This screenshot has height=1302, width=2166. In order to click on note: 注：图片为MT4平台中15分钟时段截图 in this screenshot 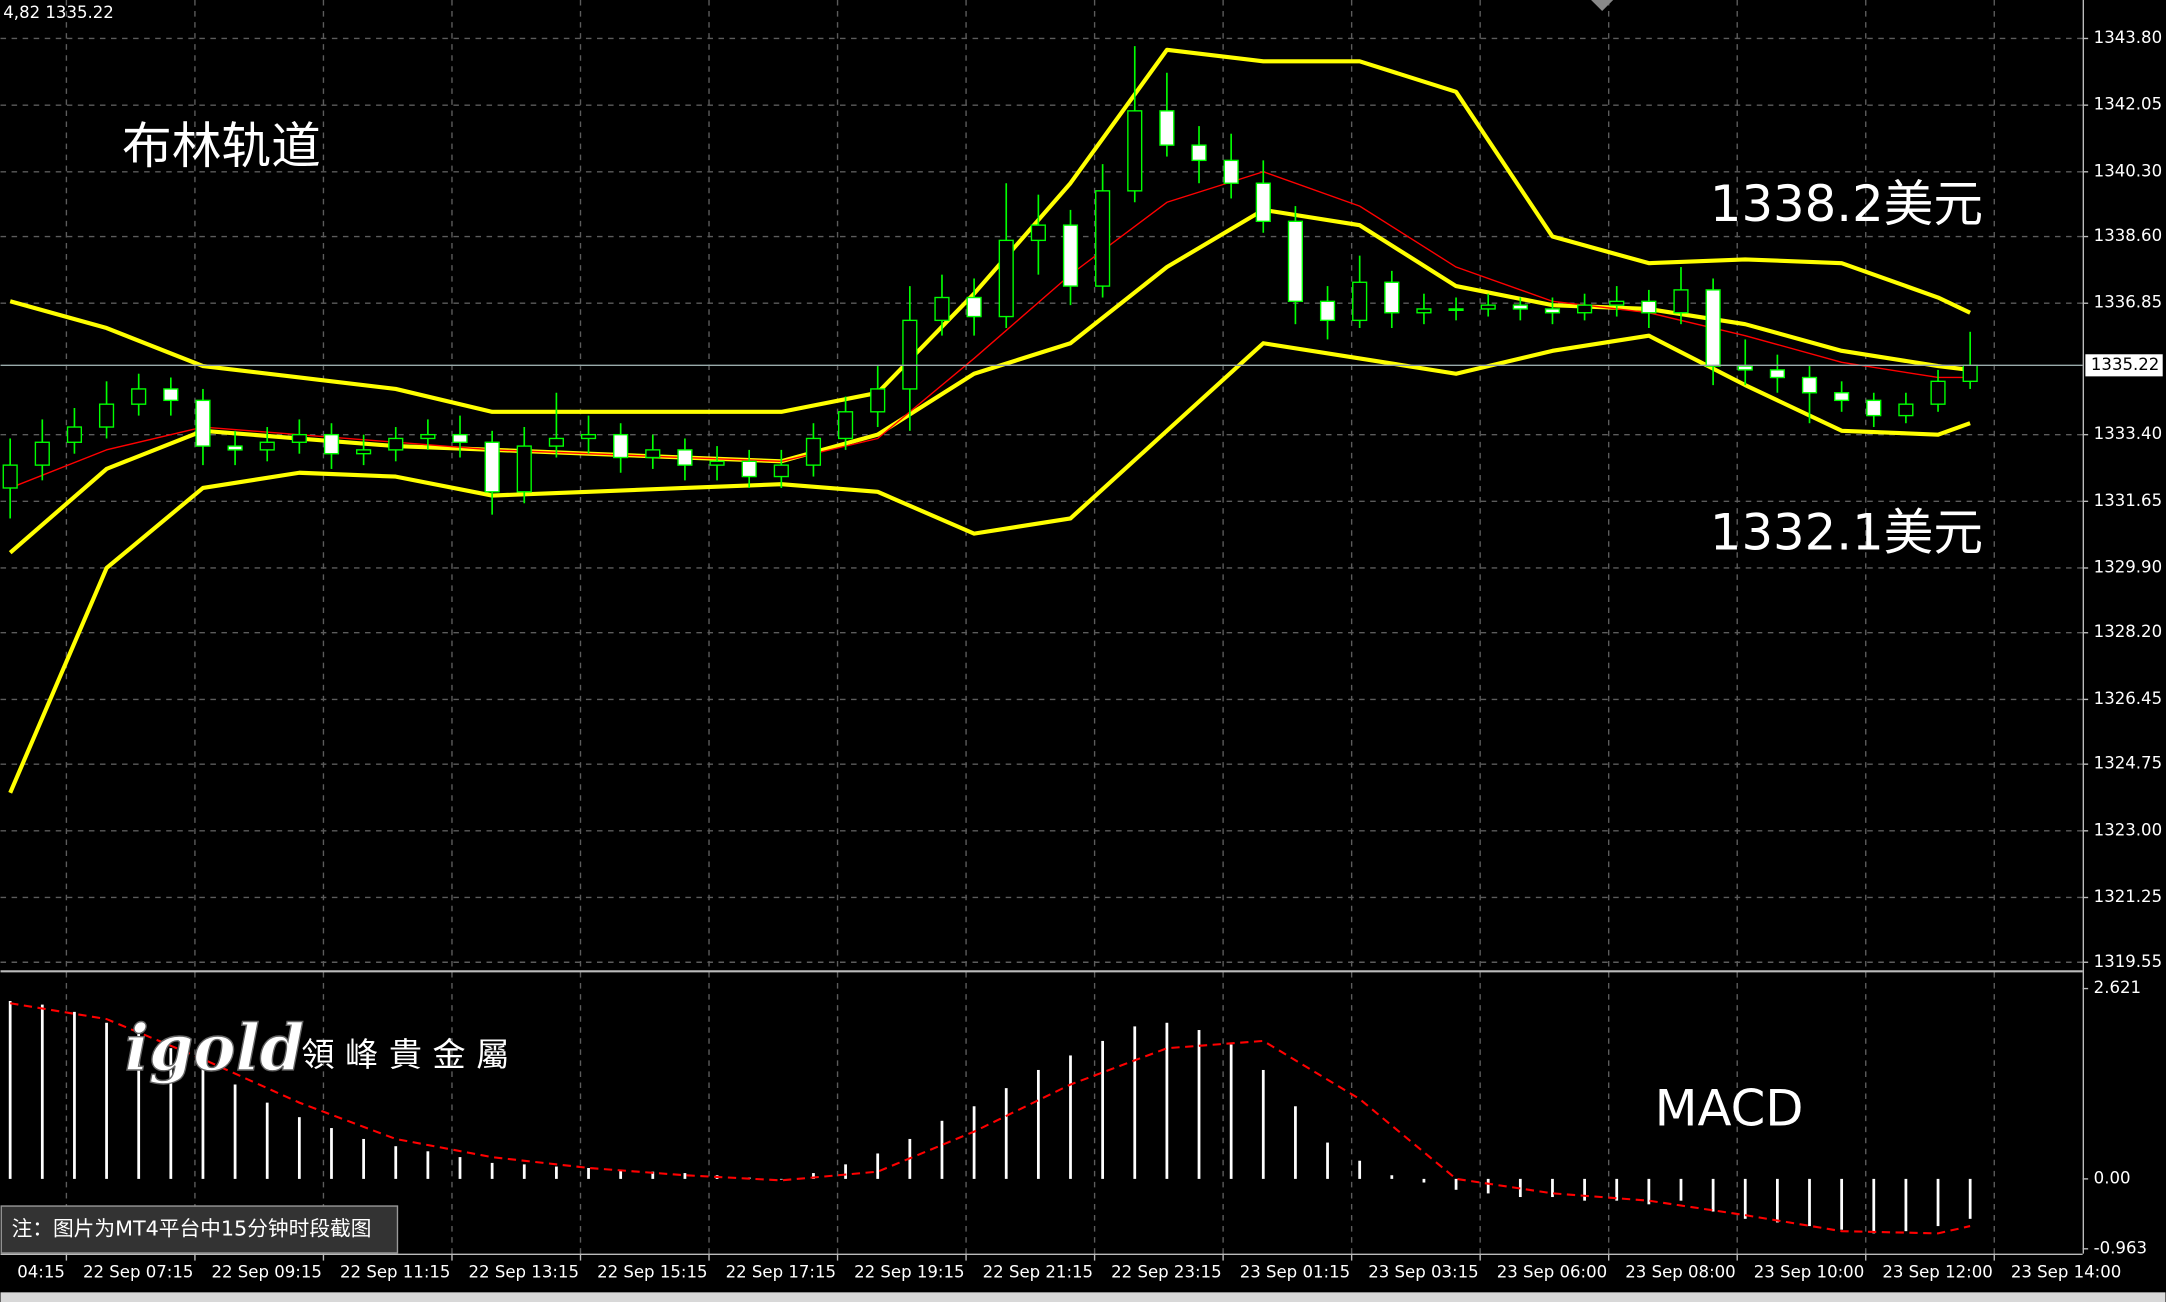, I will do `click(192, 1229)`.